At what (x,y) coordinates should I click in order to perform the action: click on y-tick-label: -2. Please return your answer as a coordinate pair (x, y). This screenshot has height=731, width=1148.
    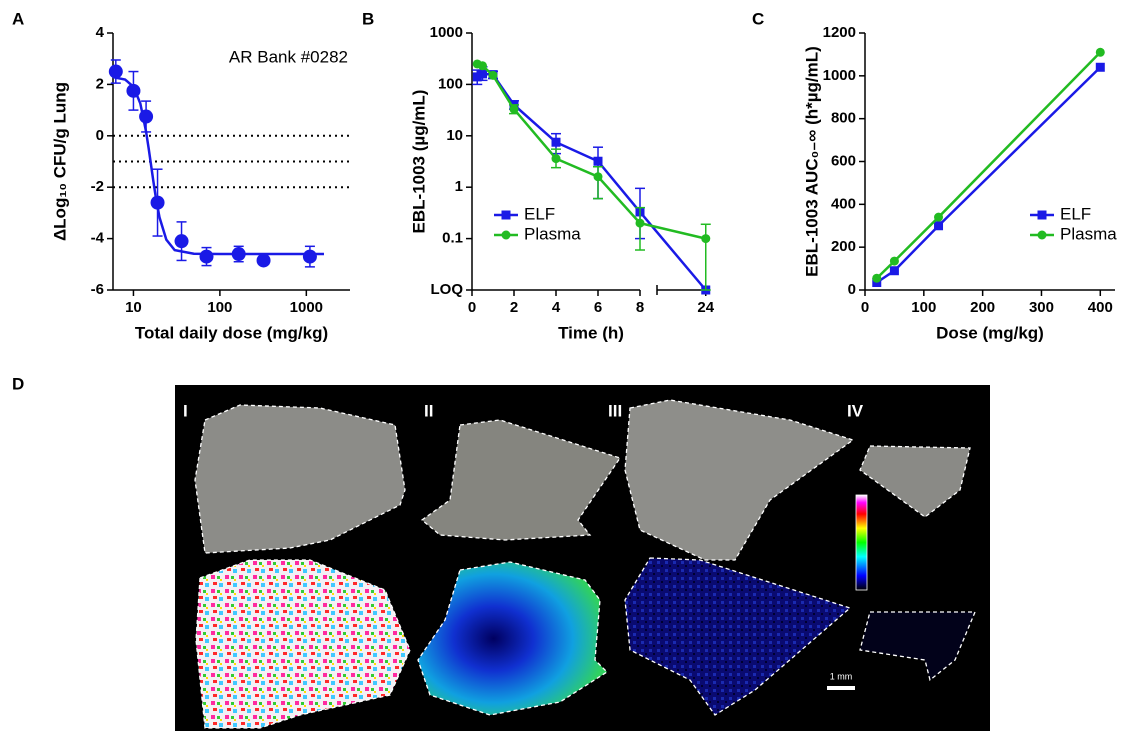
    Looking at the image, I should click on (97, 186).